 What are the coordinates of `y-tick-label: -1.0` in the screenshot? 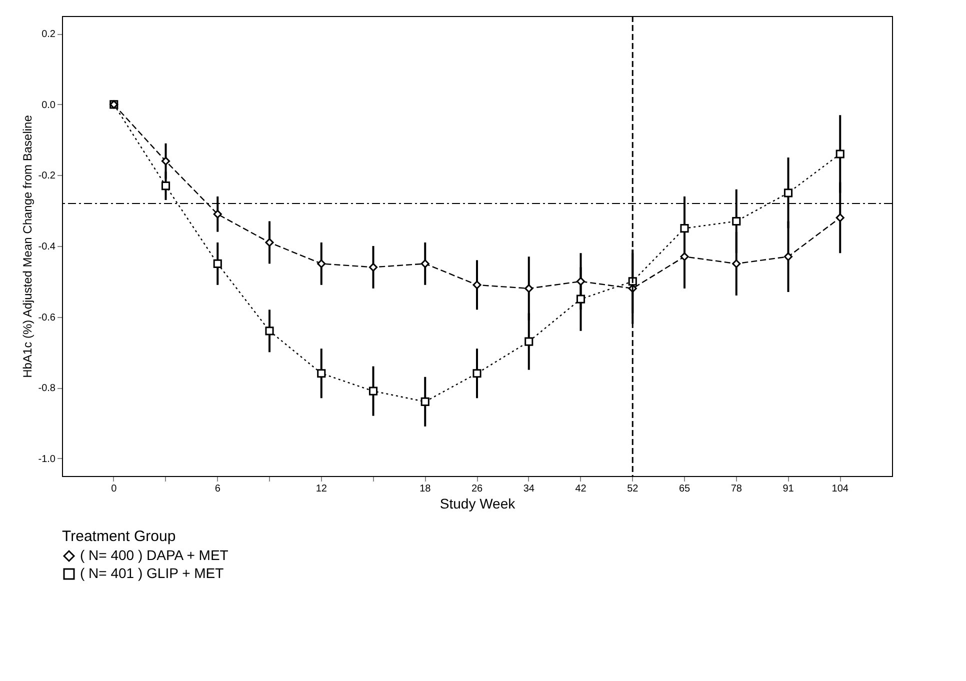 It's located at (47, 459).